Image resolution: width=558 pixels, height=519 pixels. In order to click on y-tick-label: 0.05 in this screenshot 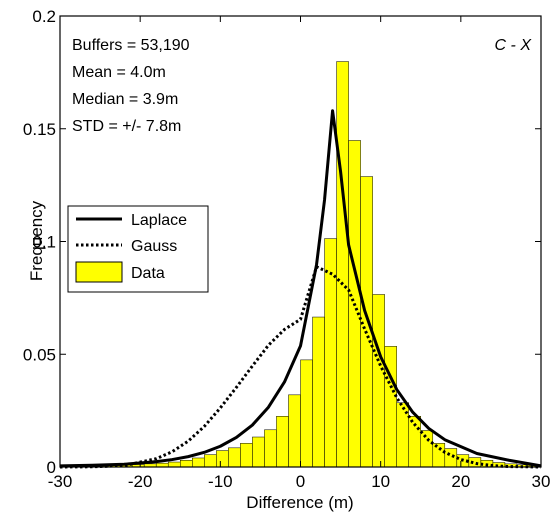, I will do `click(39, 354)`.